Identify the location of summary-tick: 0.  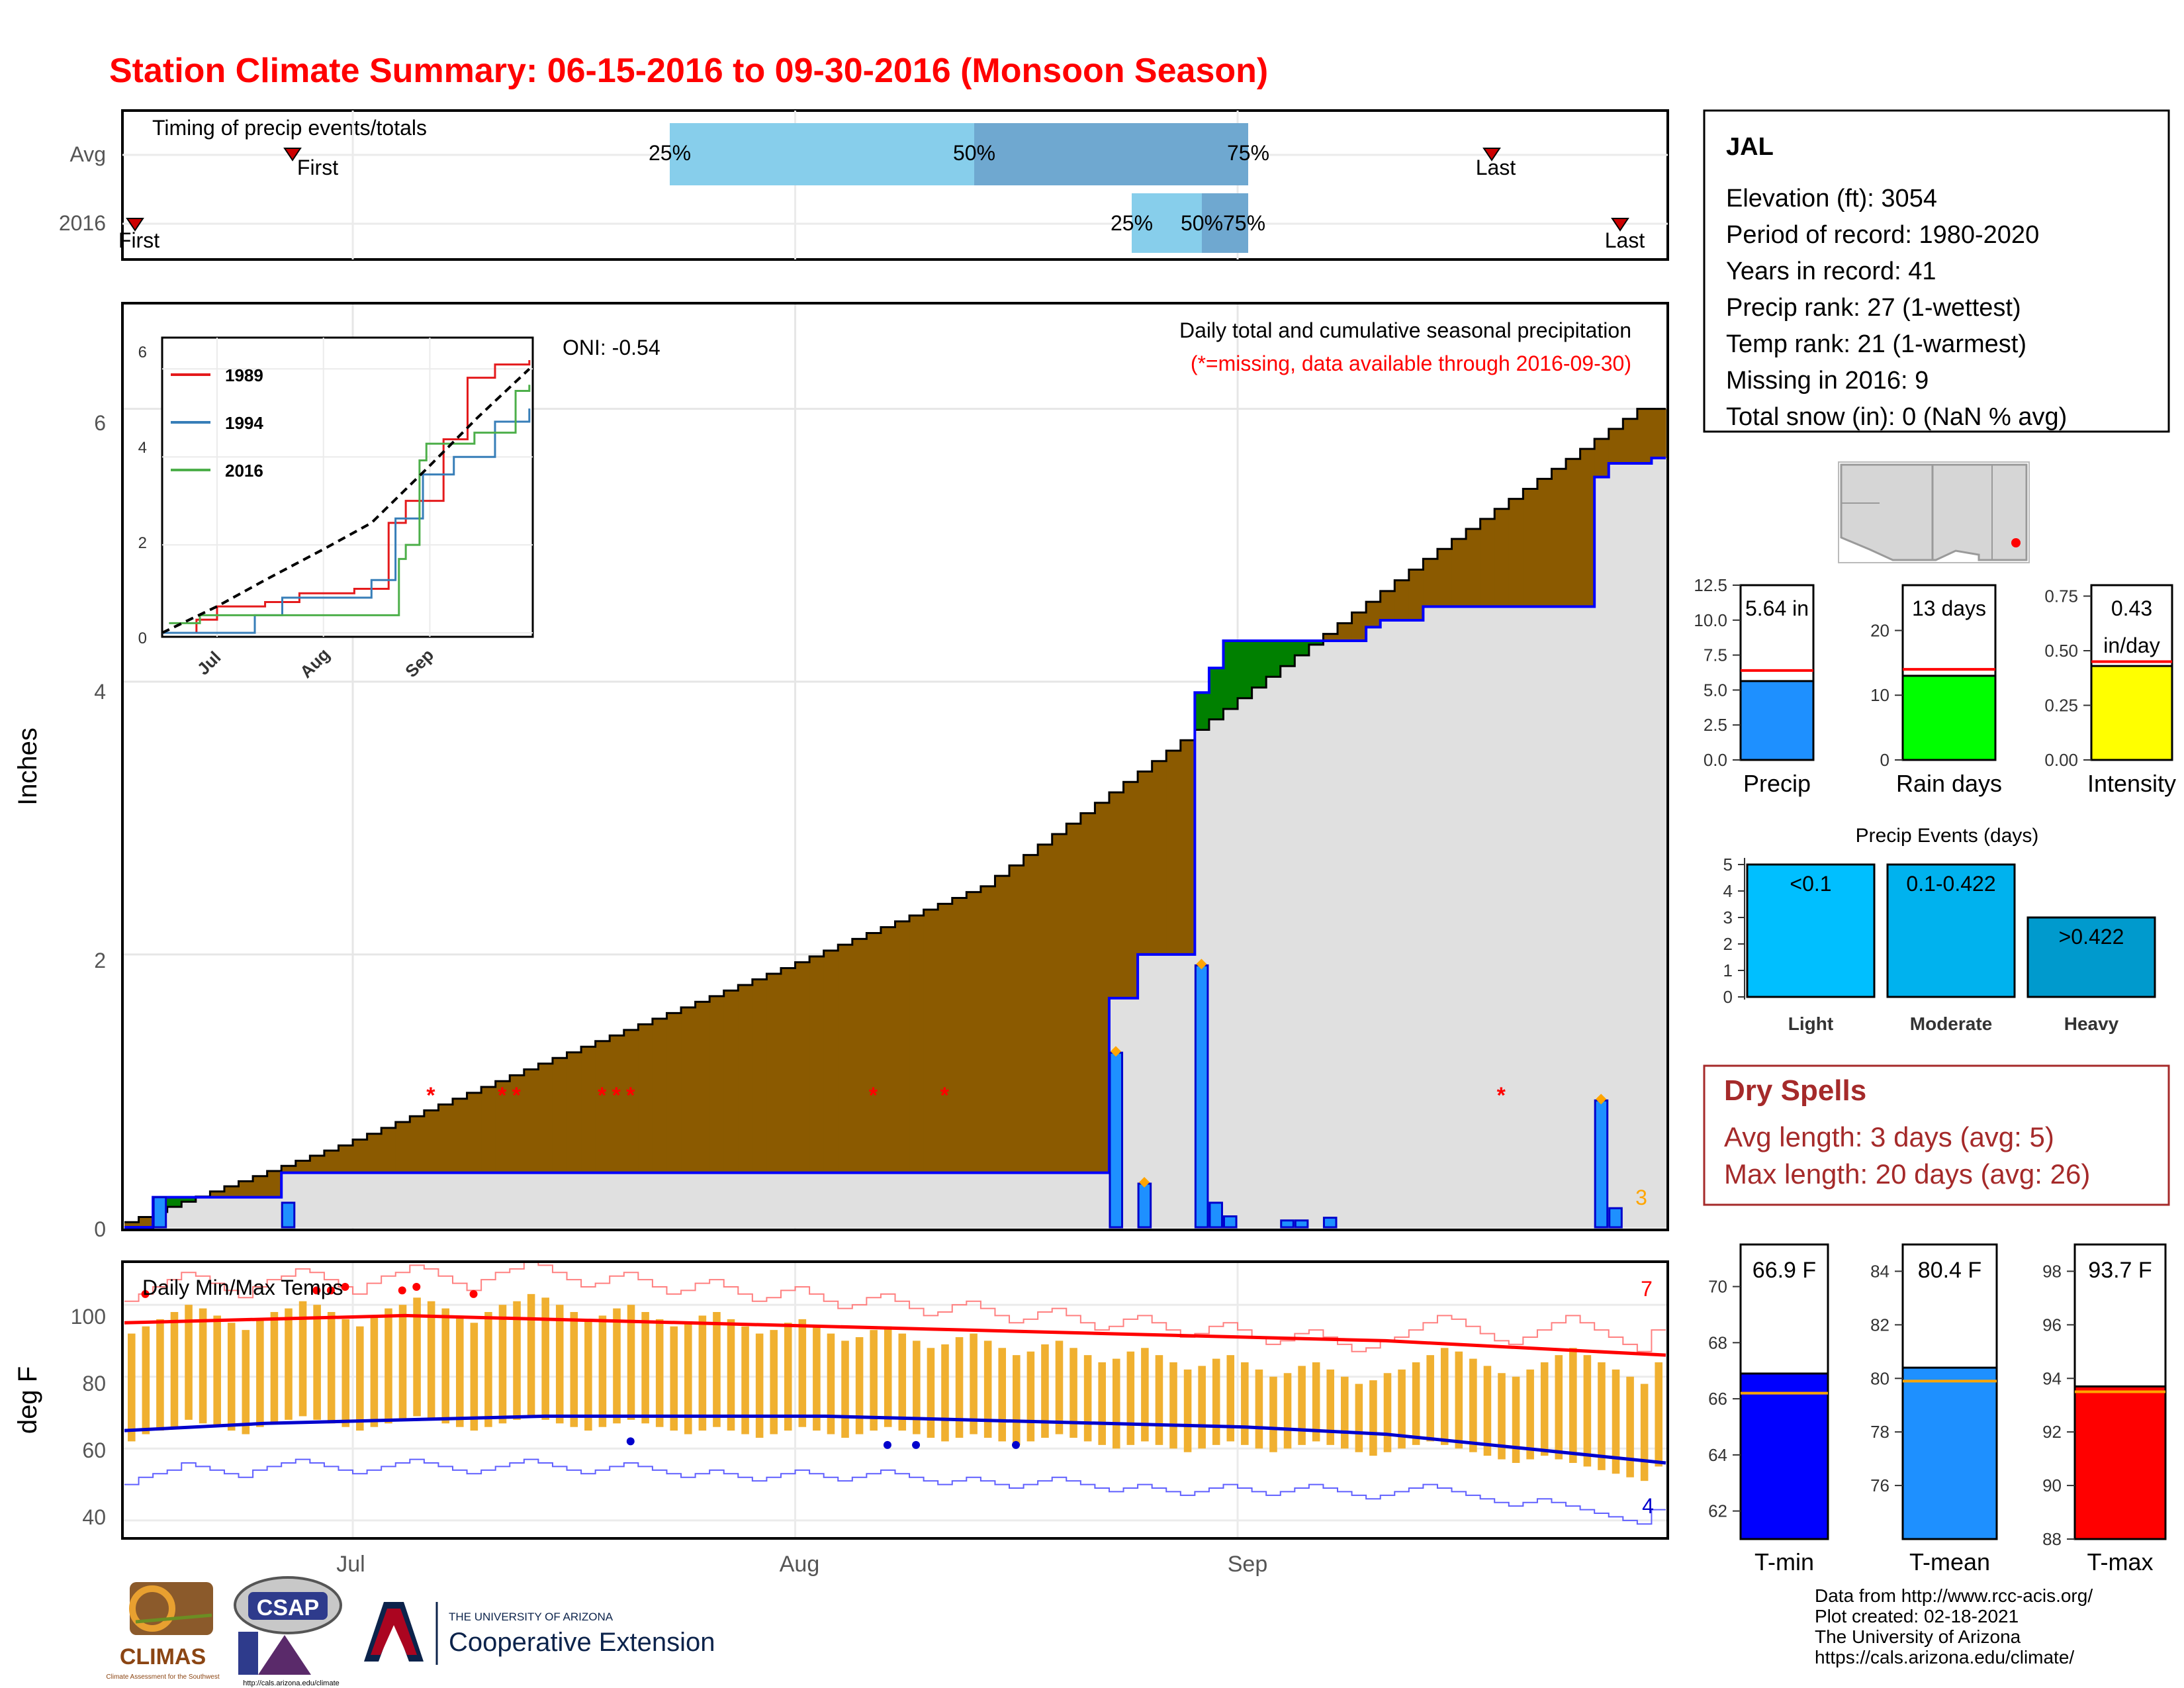
(1885, 760).